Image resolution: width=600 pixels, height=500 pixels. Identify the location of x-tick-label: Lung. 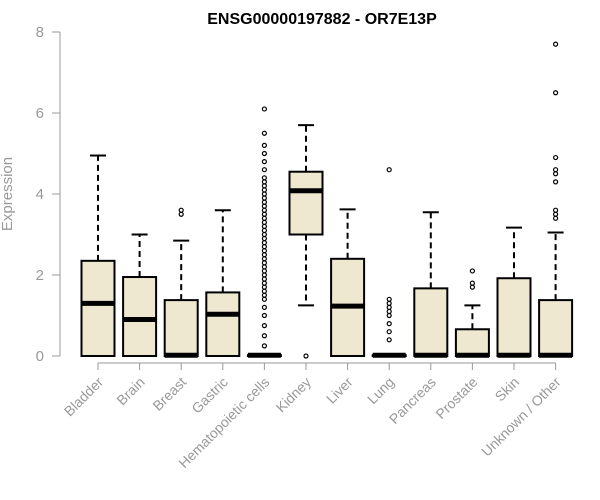
(380, 390).